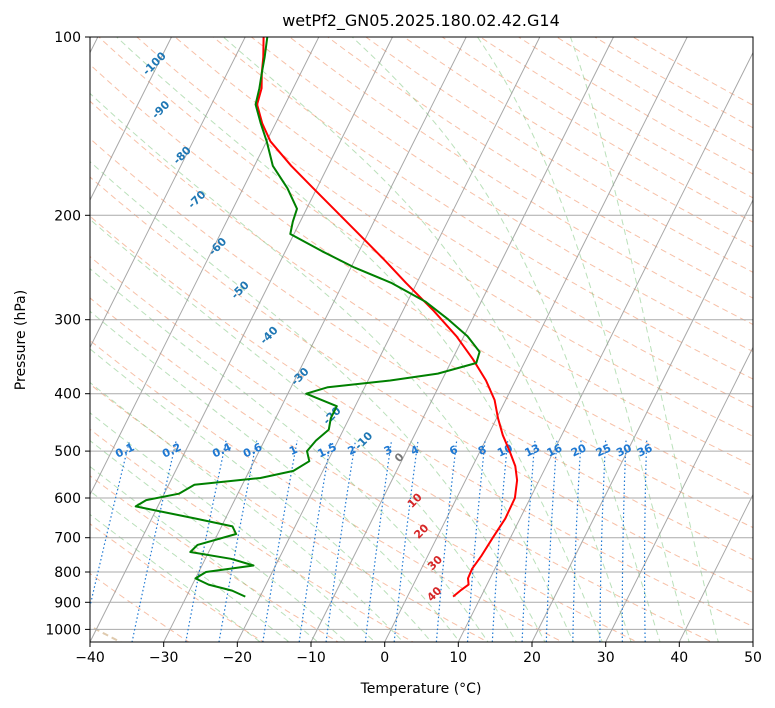  I want to click on chart-title: wetPf2_GN05.2025.180.02.42.G14, so click(421, 21).